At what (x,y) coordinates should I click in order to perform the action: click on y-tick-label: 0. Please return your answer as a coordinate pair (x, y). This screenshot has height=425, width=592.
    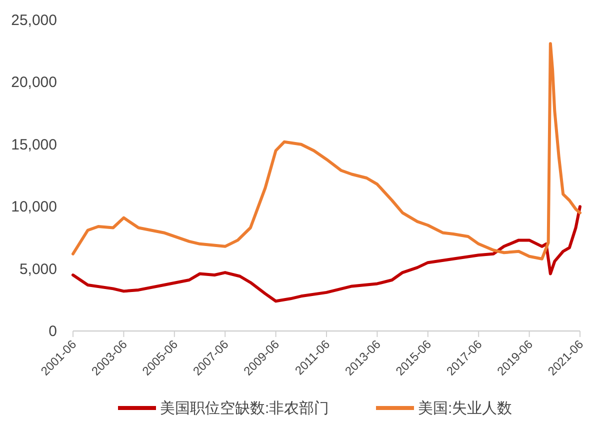
    Looking at the image, I should click on (52, 331).